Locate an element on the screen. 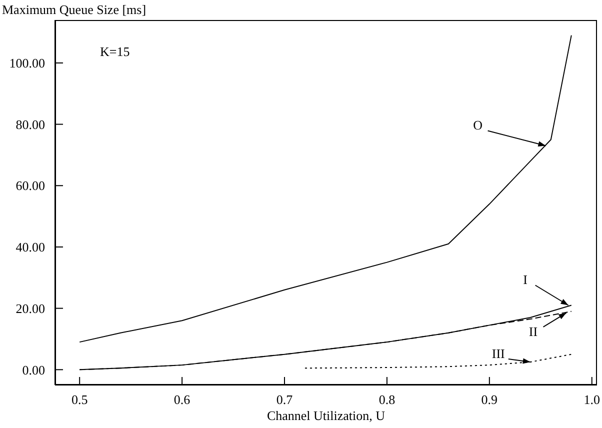 This screenshot has height=428, width=602. y-tick-label: 0.00 is located at coordinates (33, 370).